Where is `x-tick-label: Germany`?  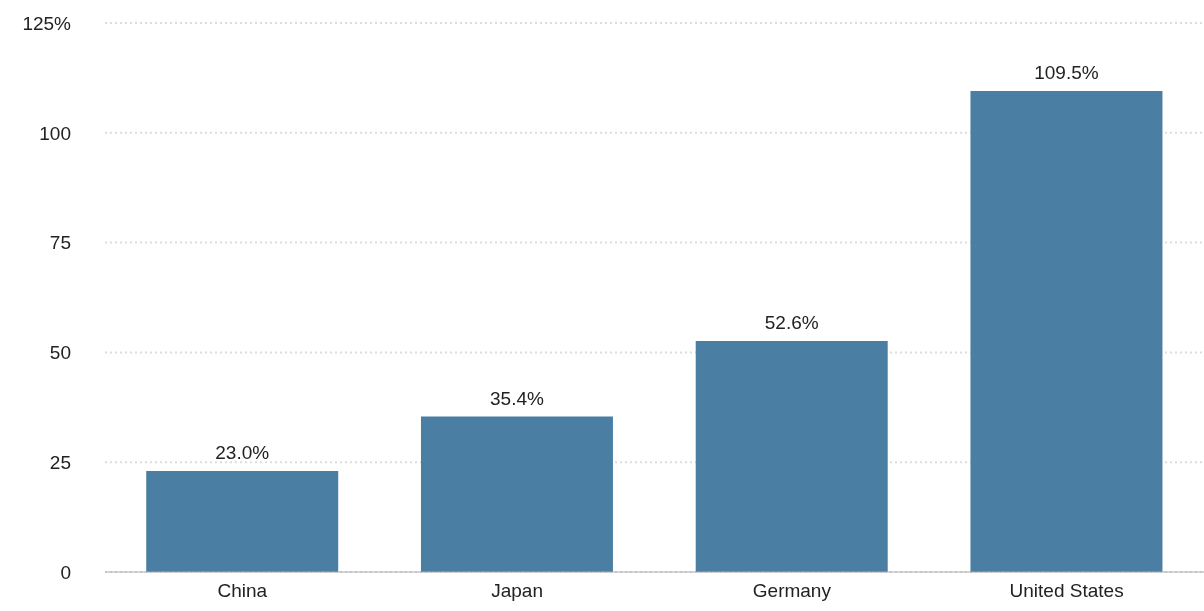
x-tick-label: Germany is located at coordinates (792, 591).